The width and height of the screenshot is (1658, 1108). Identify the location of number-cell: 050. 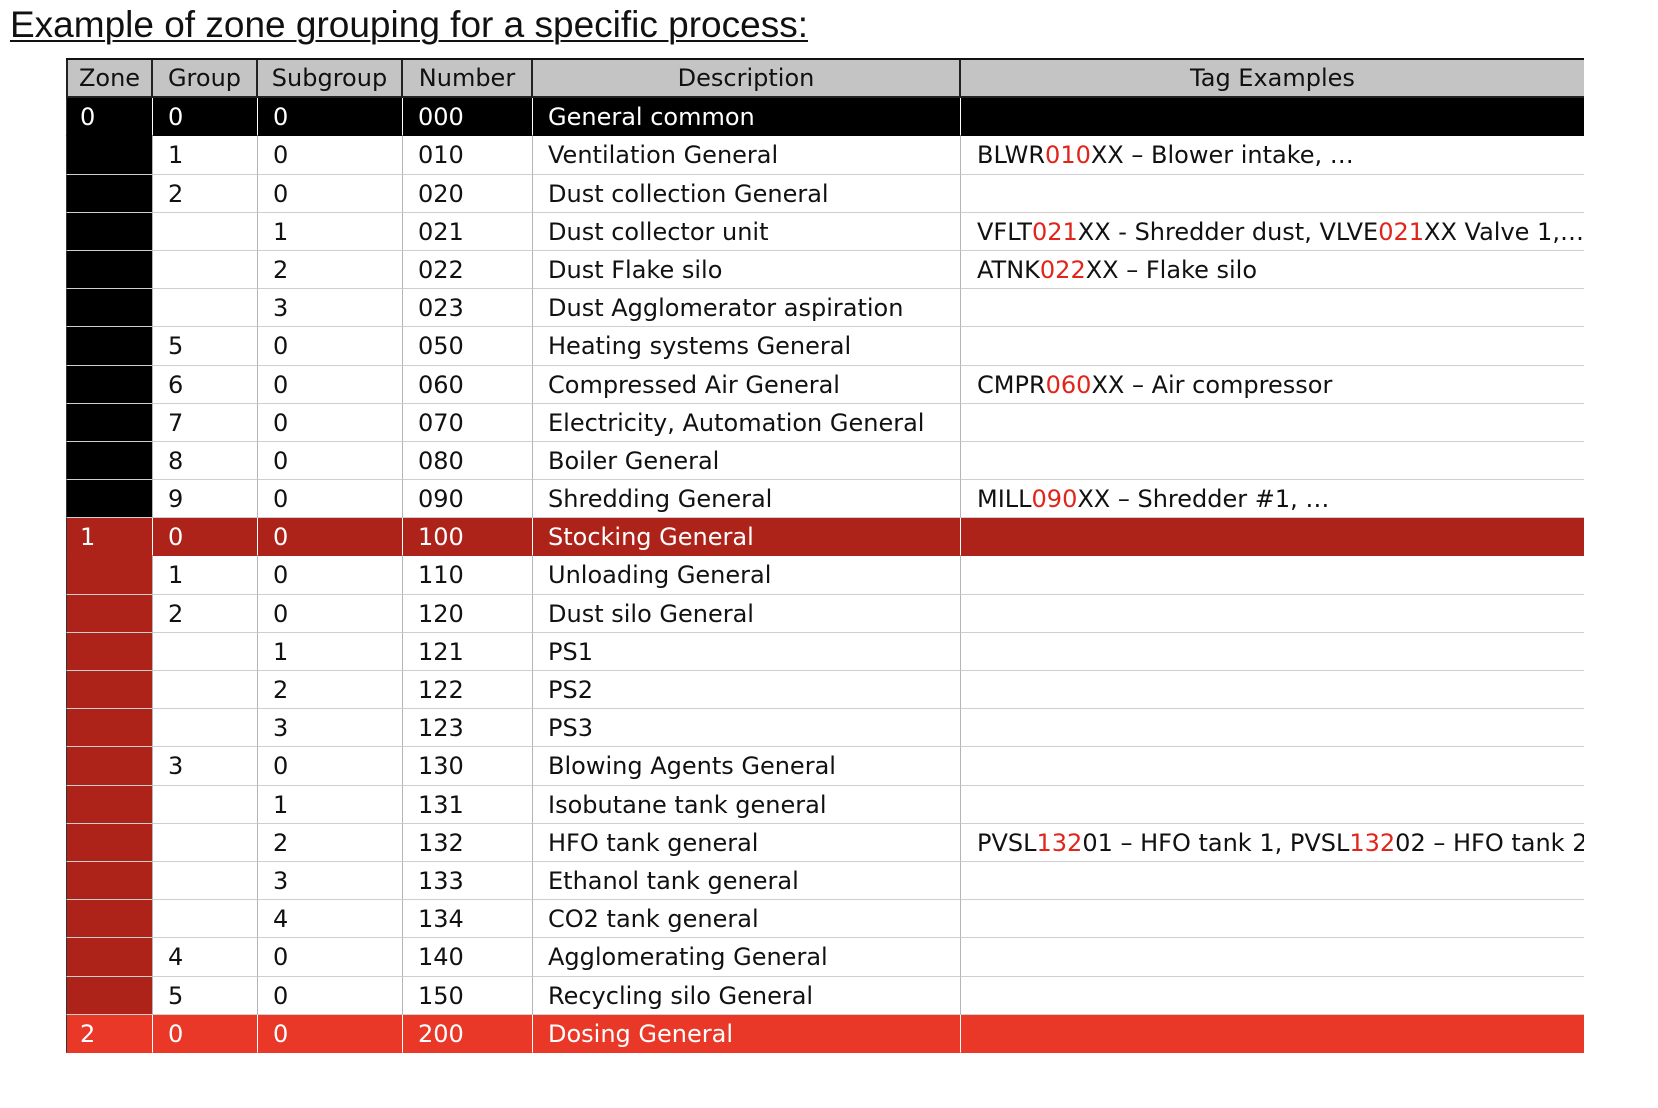
(468, 346).